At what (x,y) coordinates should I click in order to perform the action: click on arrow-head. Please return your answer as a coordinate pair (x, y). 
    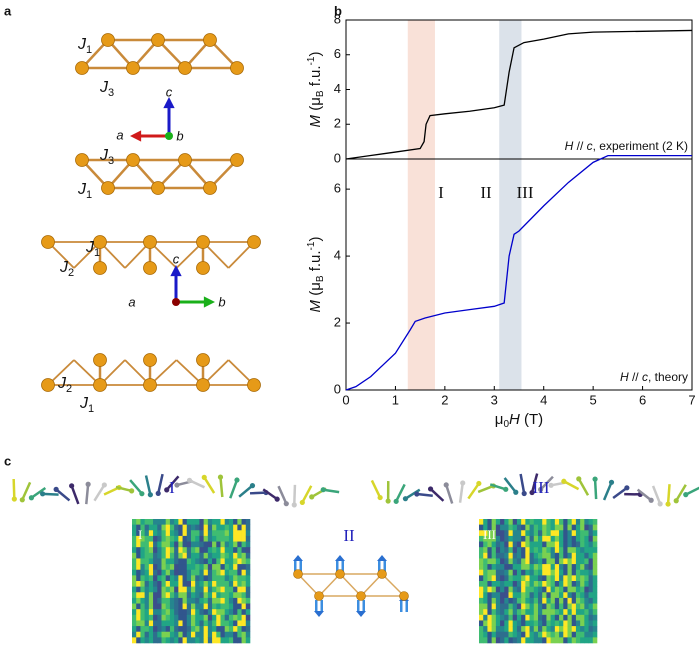
    Looking at the image, I should click on (135, 135).